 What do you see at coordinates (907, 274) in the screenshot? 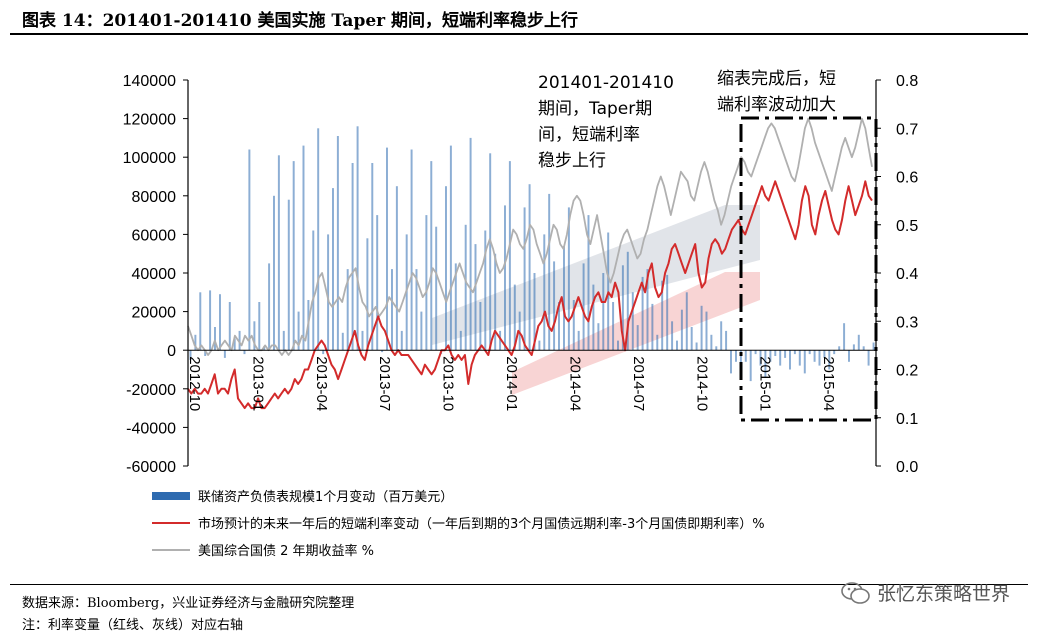
I see `right-tick-label-4: 0.4` at bounding box center [907, 274].